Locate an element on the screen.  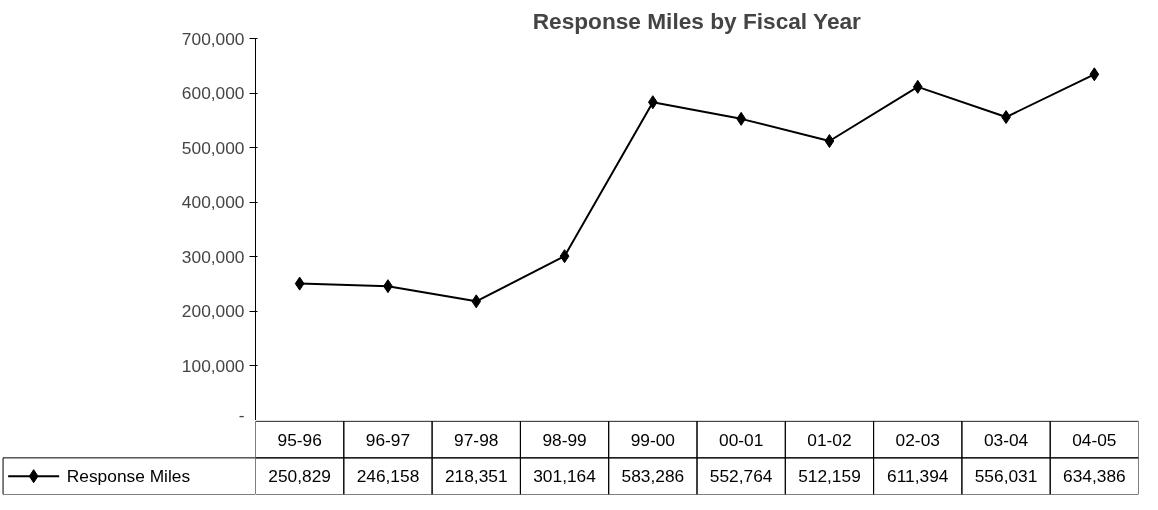
y-tick-label: 700,000 is located at coordinates (213, 38).